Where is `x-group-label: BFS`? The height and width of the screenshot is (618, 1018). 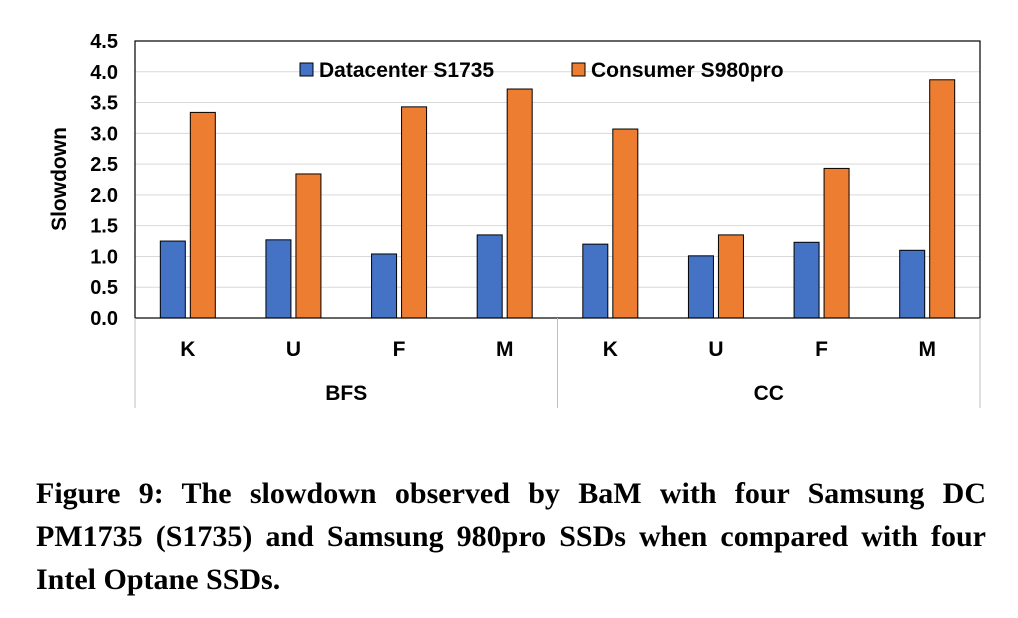
x-group-label: BFS is located at coordinates (346, 393).